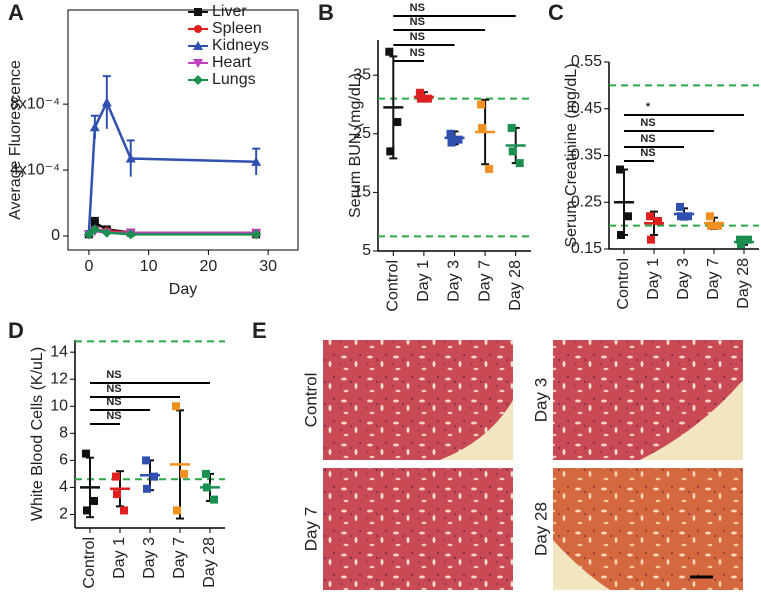 The image size is (761, 598). I want to click on x-tick-label: 30, so click(268, 266).